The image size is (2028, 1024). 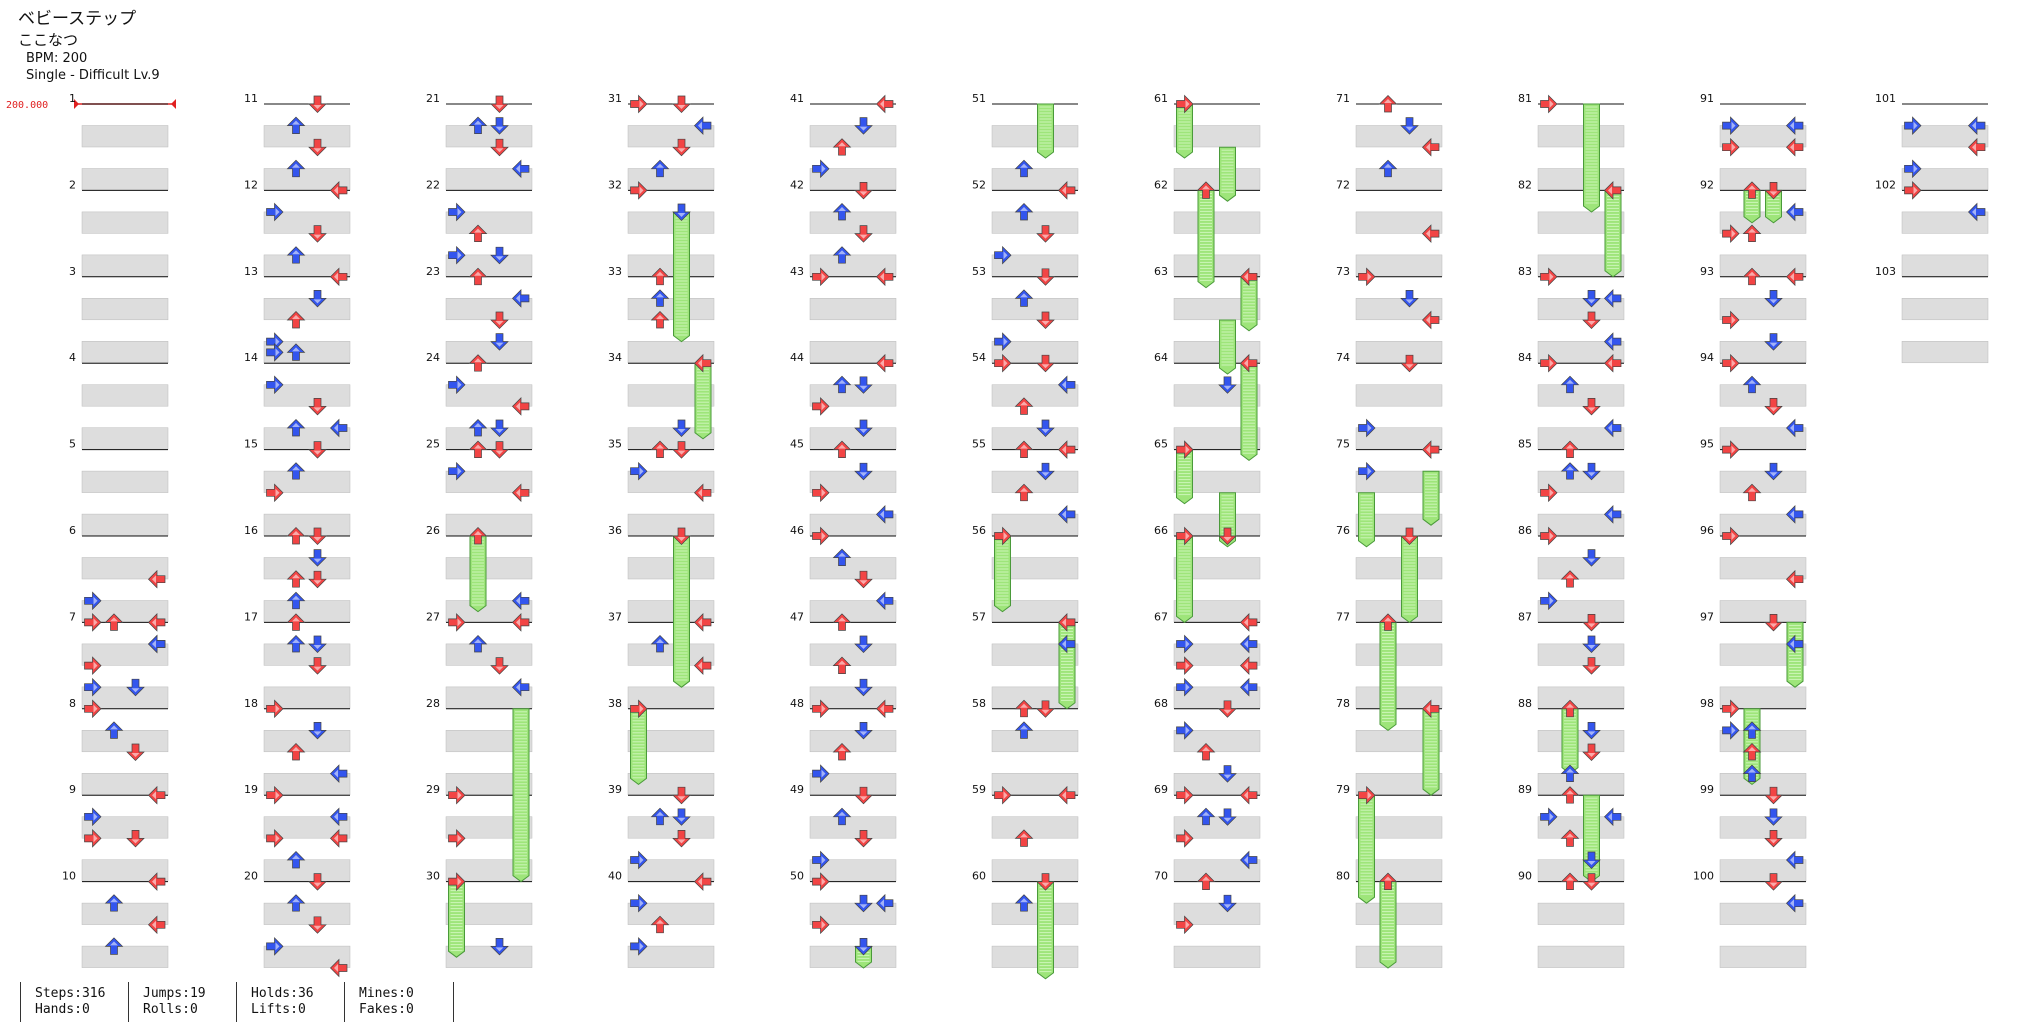 I want to click on fakes-count: Fakes:0, so click(x=386, y=1009).